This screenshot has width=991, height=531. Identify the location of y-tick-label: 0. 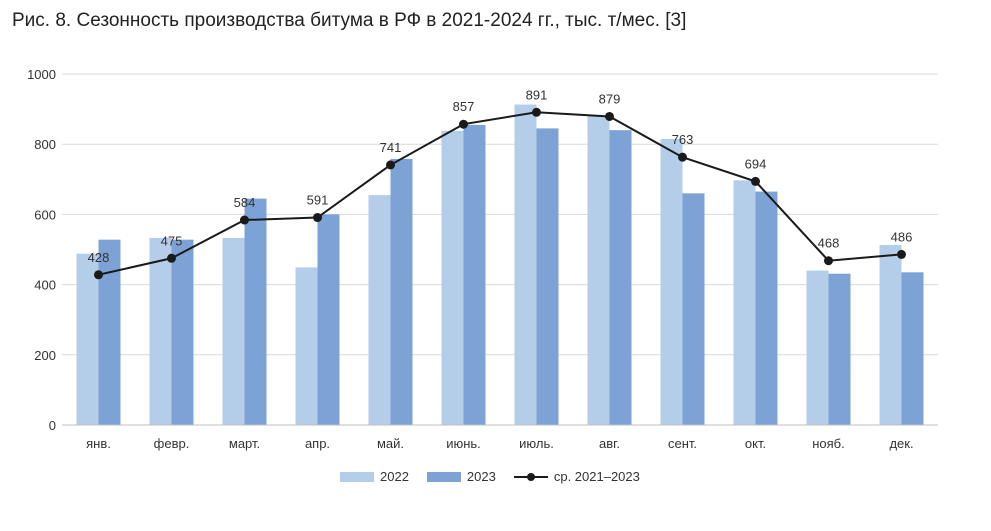
(52, 425).